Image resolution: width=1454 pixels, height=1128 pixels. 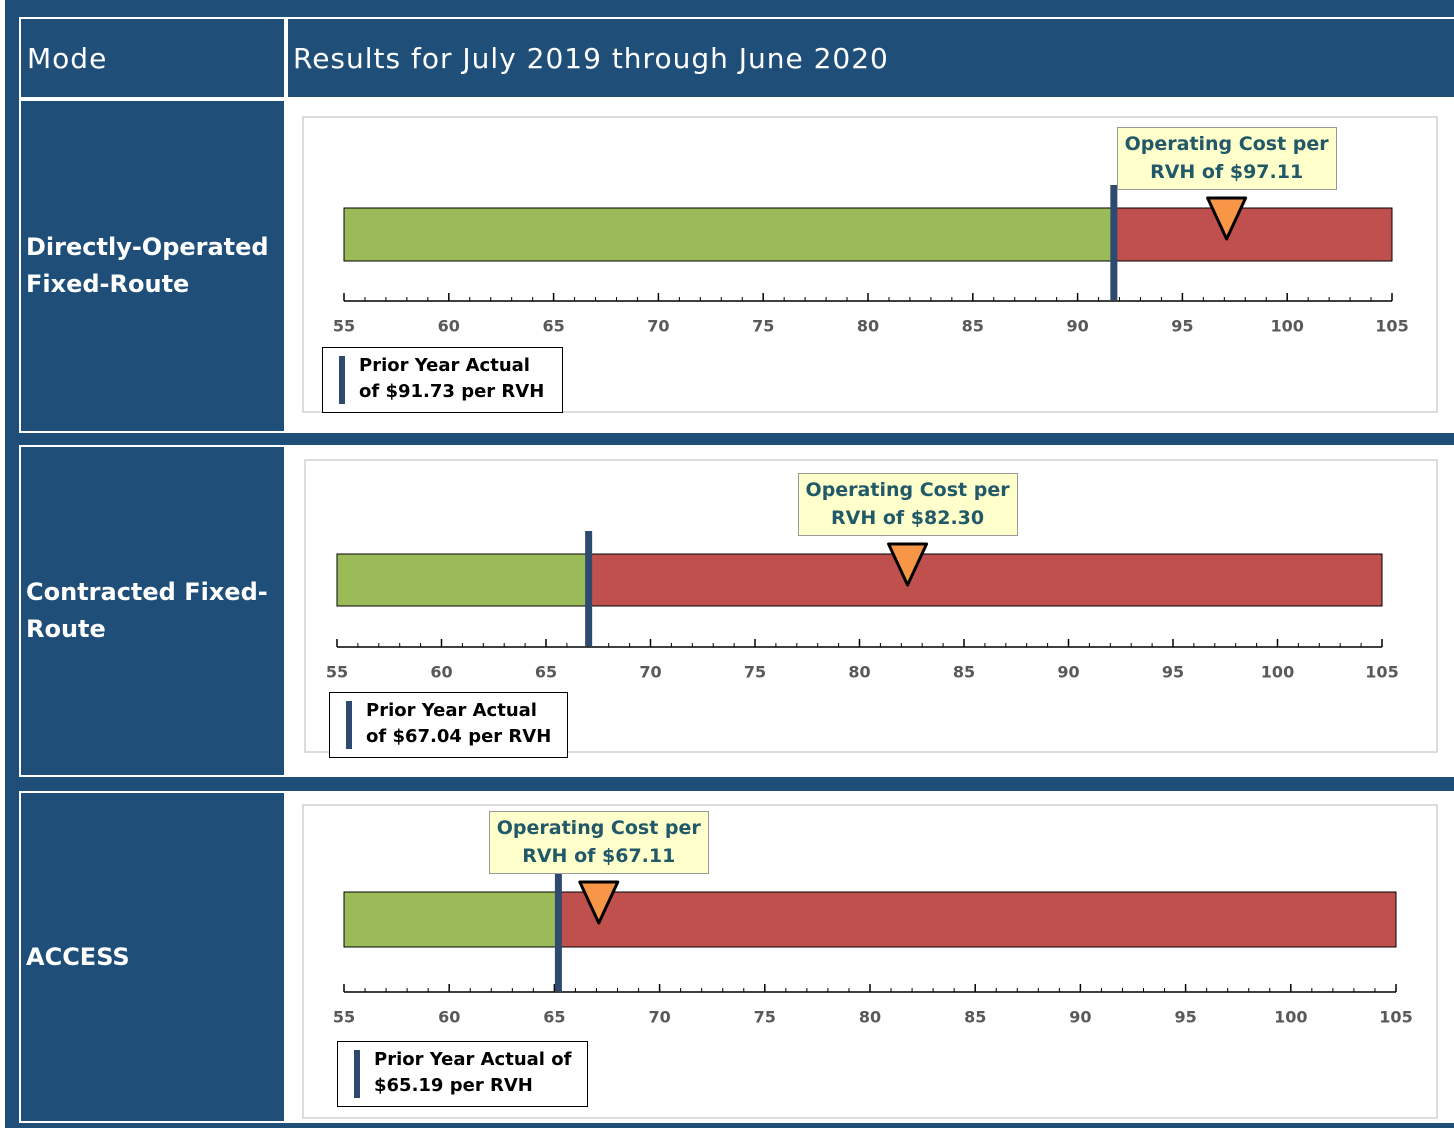 What do you see at coordinates (78, 957) in the screenshot?
I see `row-label: ACCESS` at bounding box center [78, 957].